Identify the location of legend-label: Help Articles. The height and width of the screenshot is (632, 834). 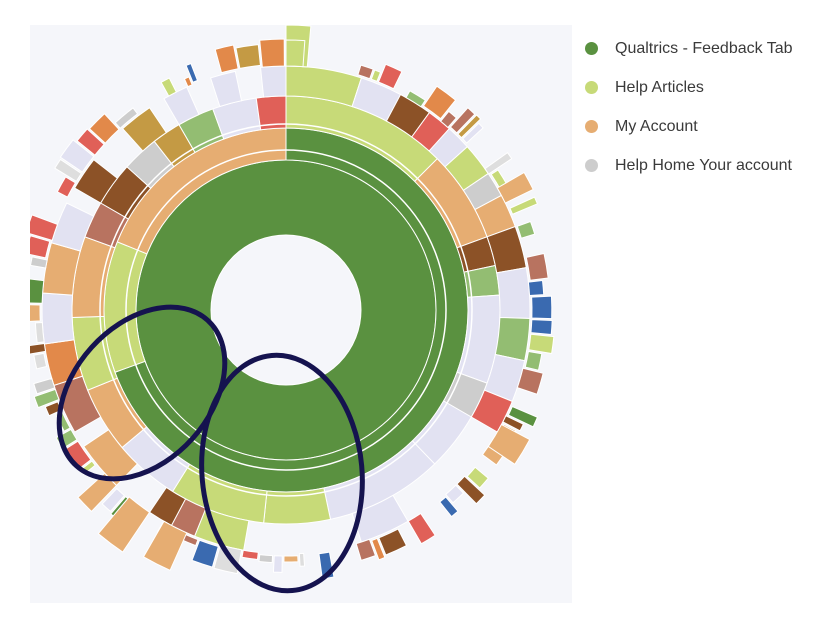
(659, 87).